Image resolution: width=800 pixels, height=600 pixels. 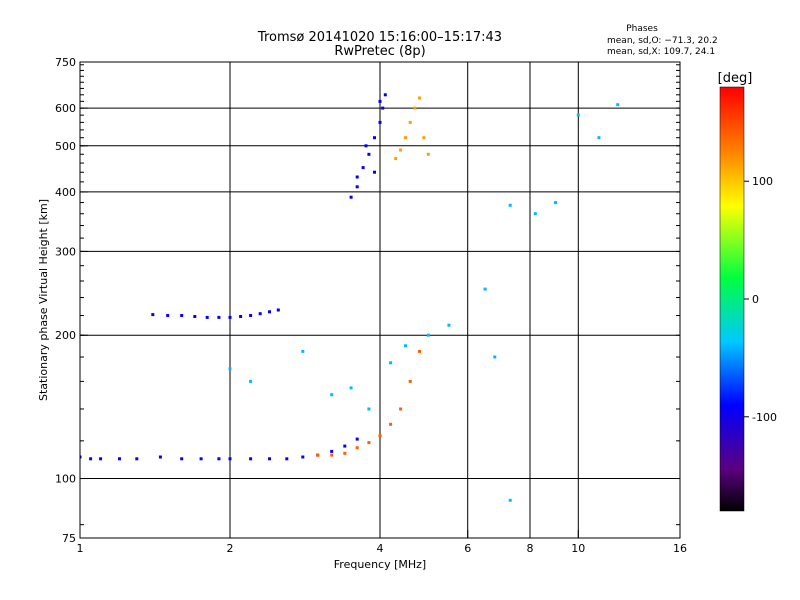 I want to click on x-tick-label: 6, so click(x=467, y=548).